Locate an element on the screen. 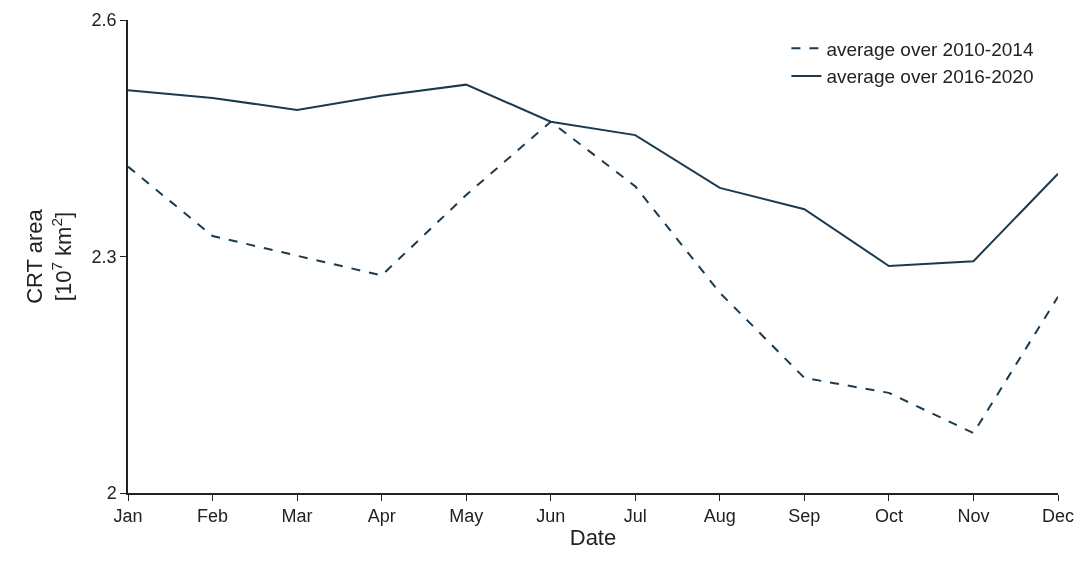 This screenshot has width=1084, height=565. legend-label: average over 2010-2014 is located at coordinates (930, 49).